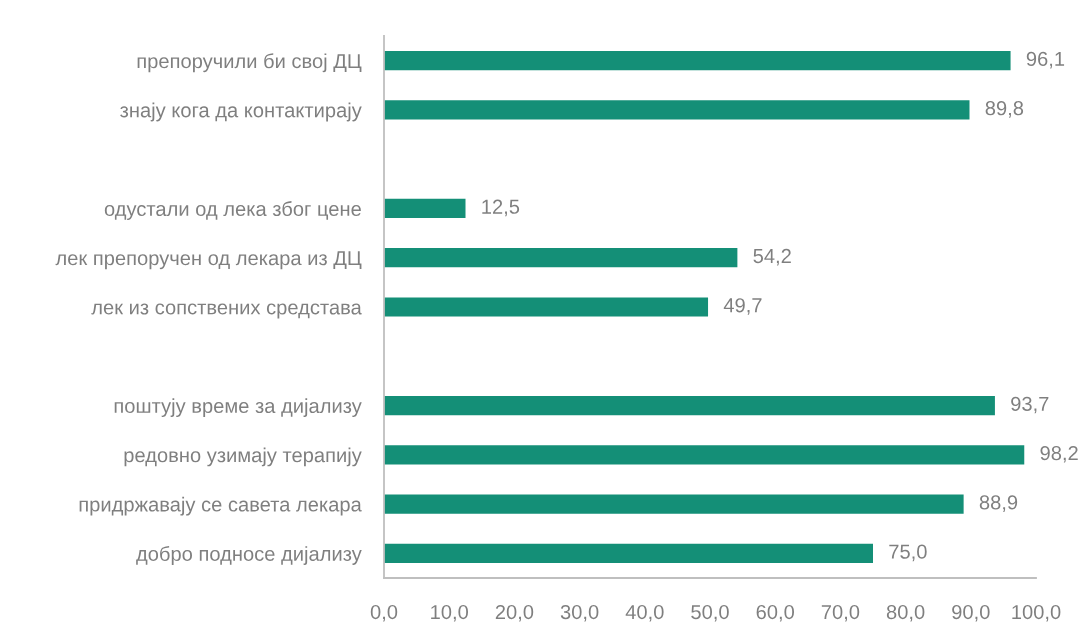  I want to click on x-tick-label: 30,0, so click(579, 613).